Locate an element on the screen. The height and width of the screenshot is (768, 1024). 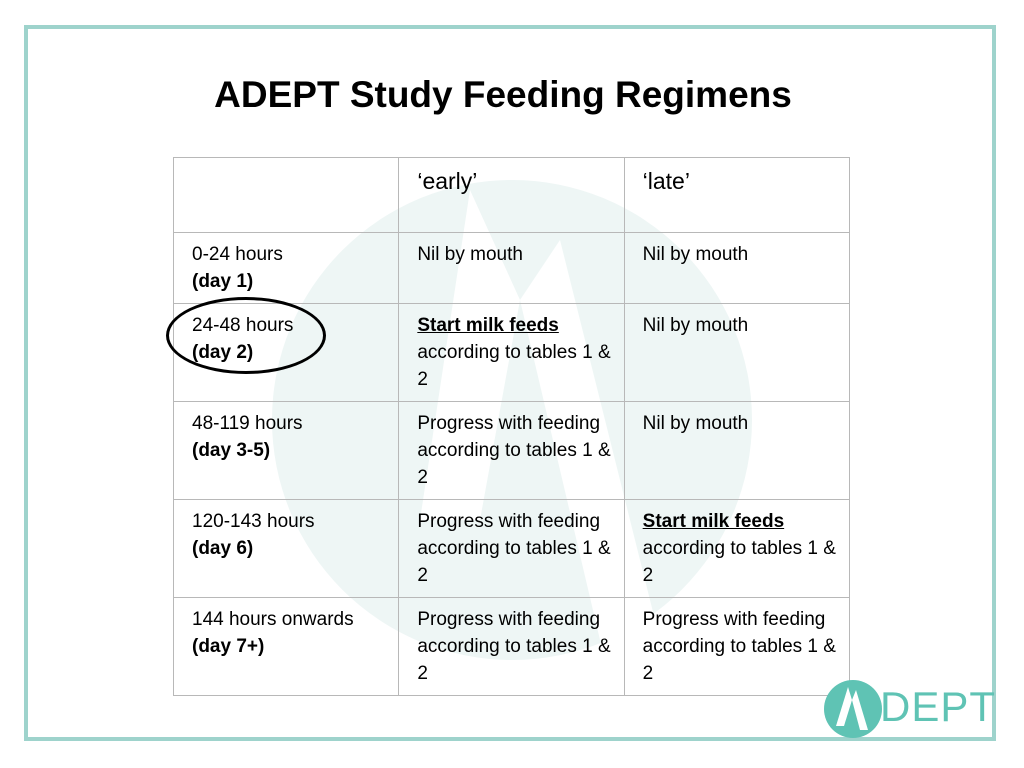
logo-text: DEPT is located at coordinates (938, 706).